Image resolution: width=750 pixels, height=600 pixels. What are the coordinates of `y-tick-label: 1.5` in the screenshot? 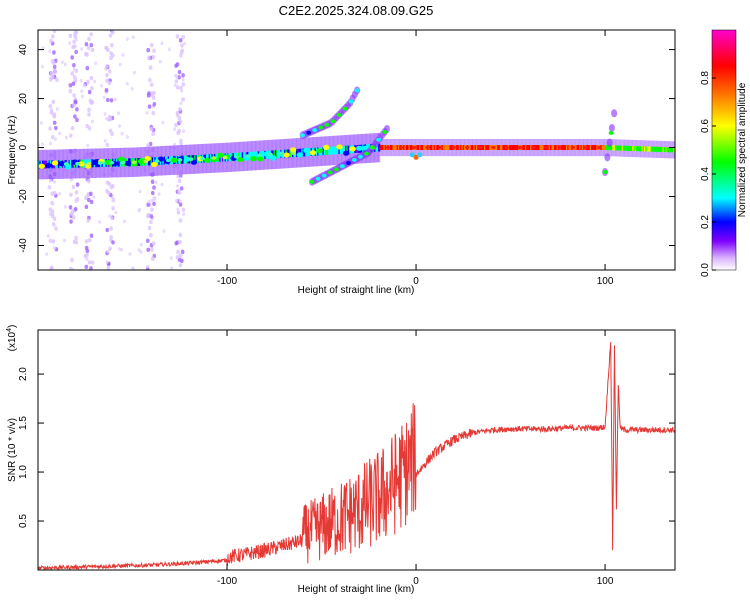 It's located at (23, 423).